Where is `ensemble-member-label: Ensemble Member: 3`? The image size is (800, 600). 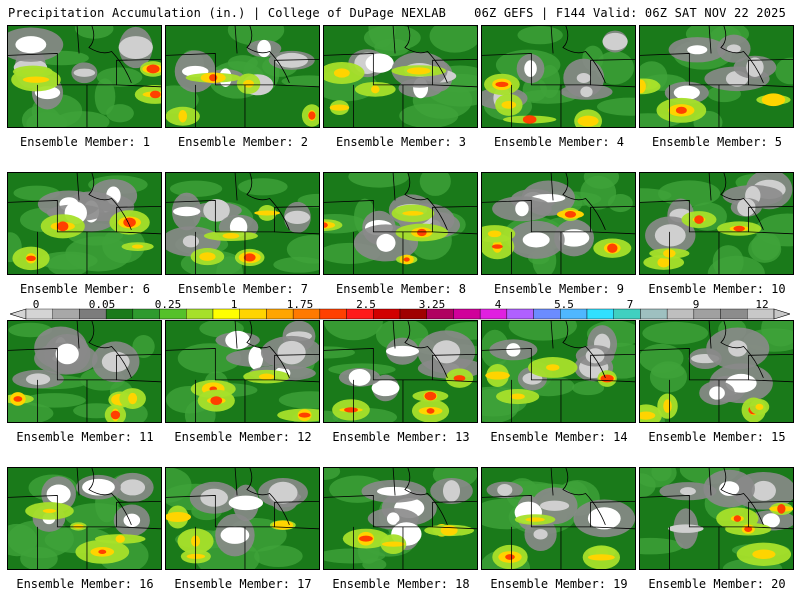 ensemble-member-label: Ensemble Member: 3 is located at coordinates (401, 142).